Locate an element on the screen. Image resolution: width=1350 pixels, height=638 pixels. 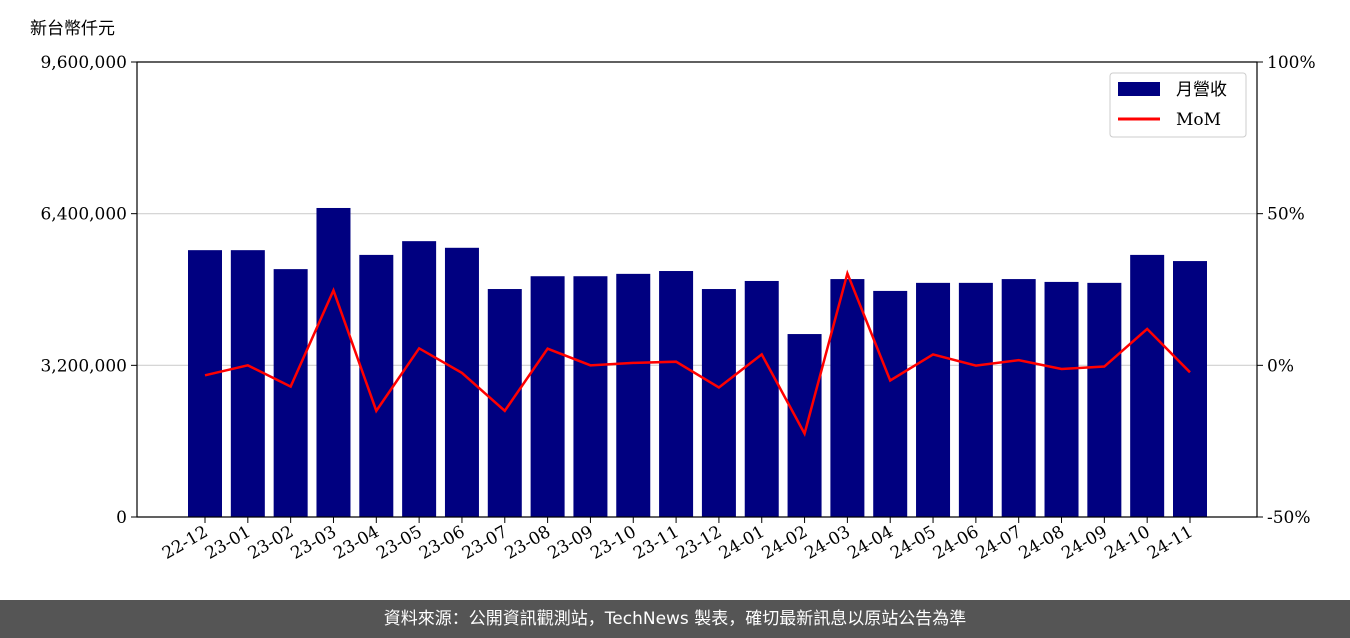
footer: 資料來源：公開資訊觀測站，TechNews 製表，確切最新訊息以原站公告為準 is located at coordinates (675, 619).